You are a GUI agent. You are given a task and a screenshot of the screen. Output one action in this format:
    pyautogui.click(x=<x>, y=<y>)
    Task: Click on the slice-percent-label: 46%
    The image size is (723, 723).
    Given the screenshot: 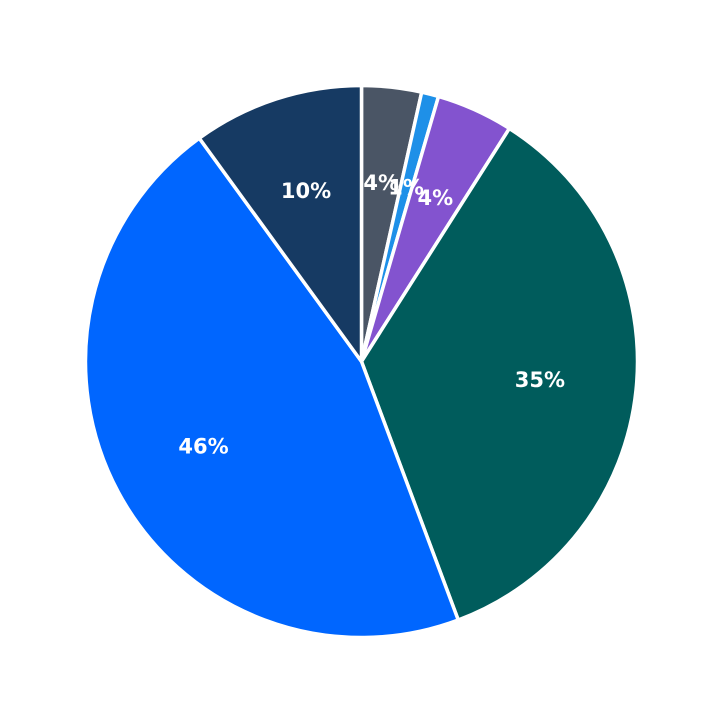 What is the action you would take?
    pyautogui.click(x=203, y=446)
    